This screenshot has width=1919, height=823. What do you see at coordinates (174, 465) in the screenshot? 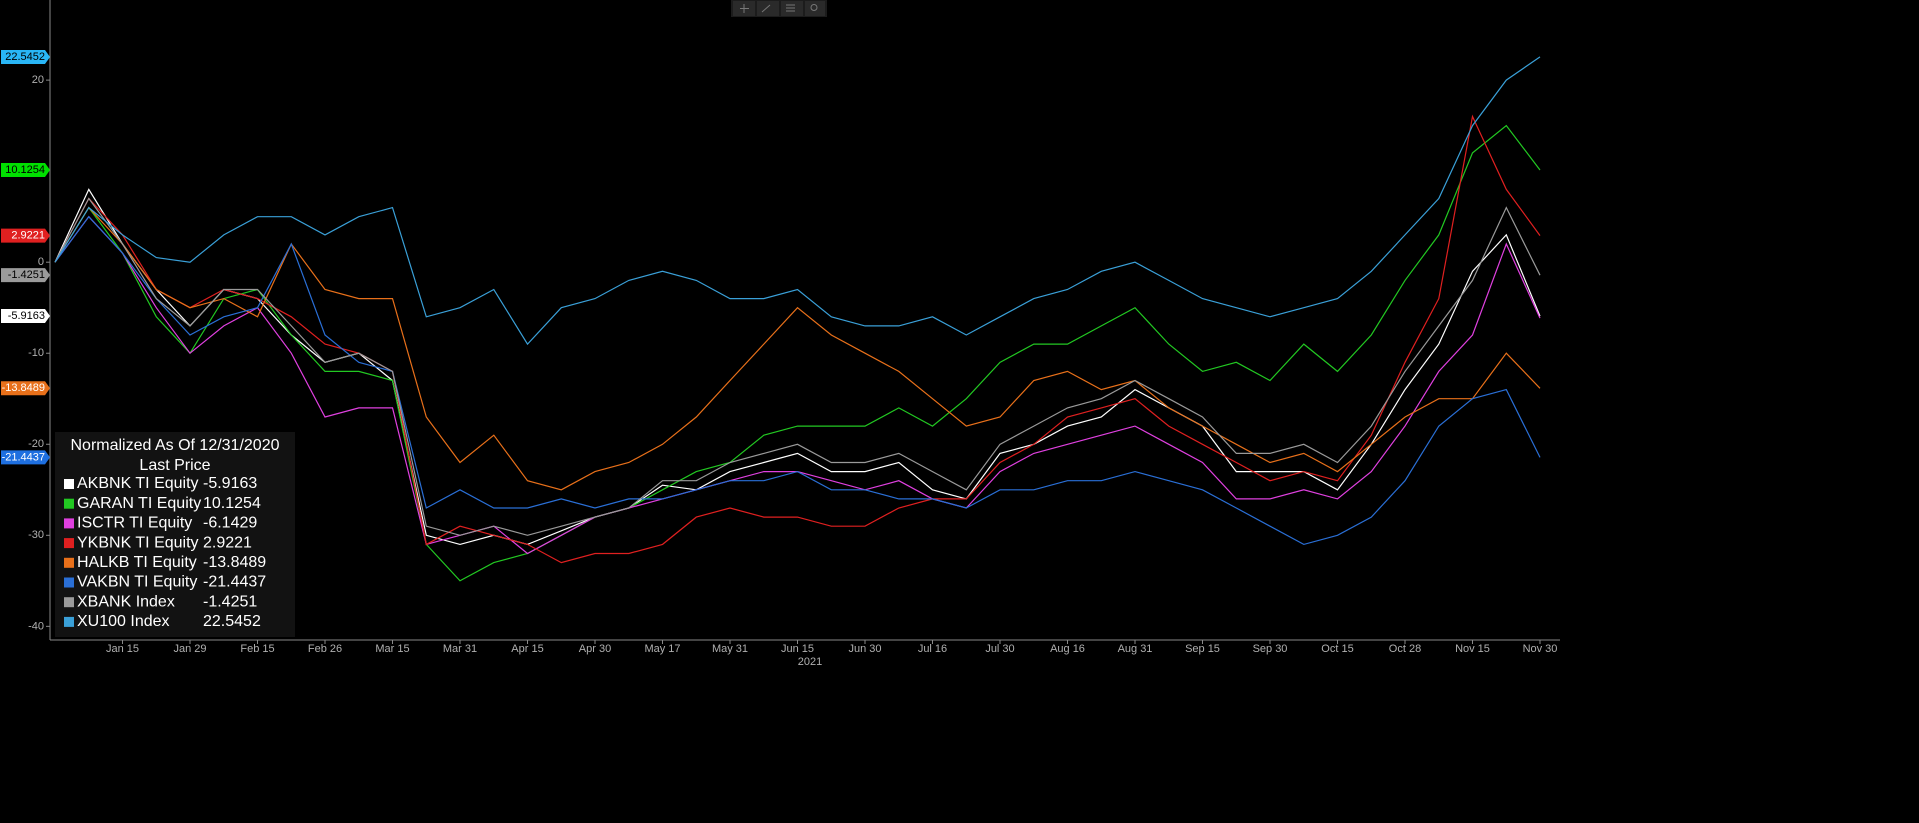
I see `legend-subtitle: Last Price` at bounding box center [174, 465].